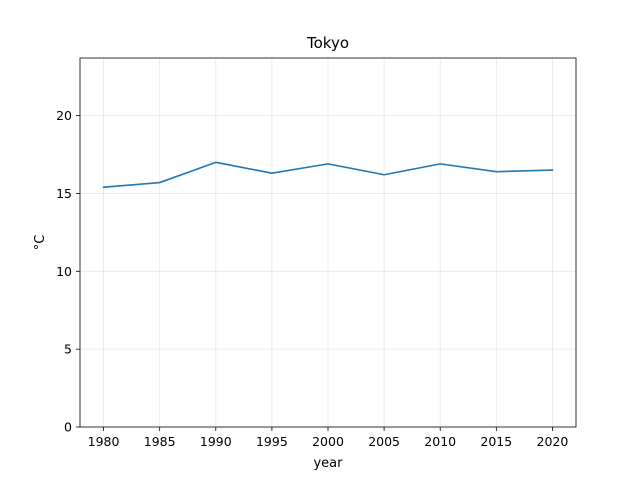  I want to click on x-tick-label: 1985, so click(160, 441).